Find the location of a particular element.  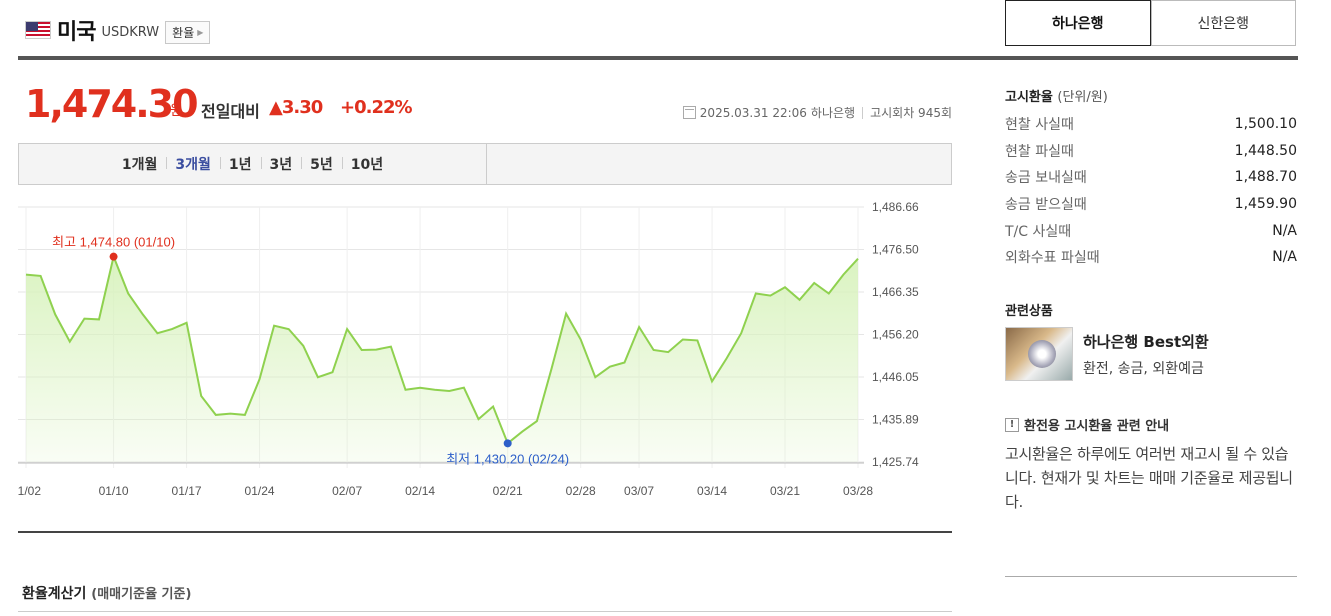

min-point is located at coordinates (507, 443).